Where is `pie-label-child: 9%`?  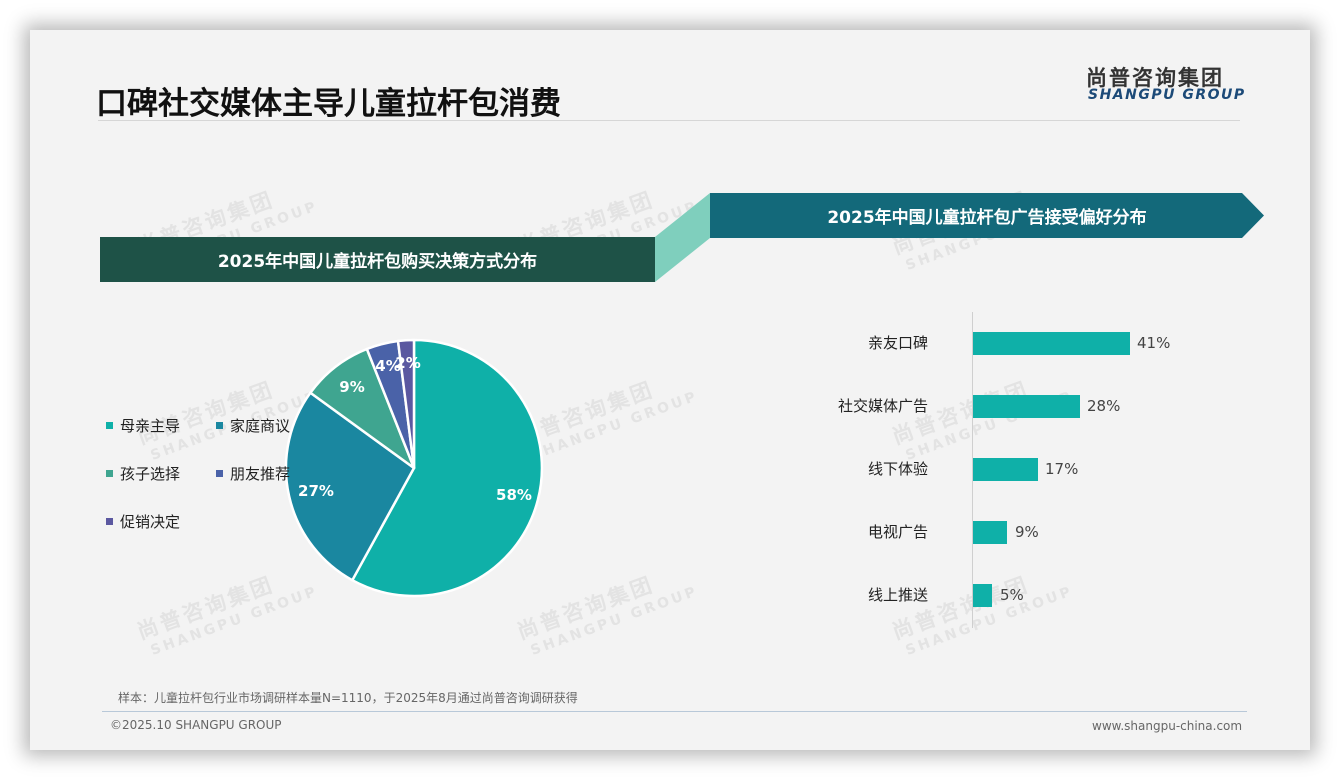
pie-label-child: 9% is located at coordinates (351, 387).